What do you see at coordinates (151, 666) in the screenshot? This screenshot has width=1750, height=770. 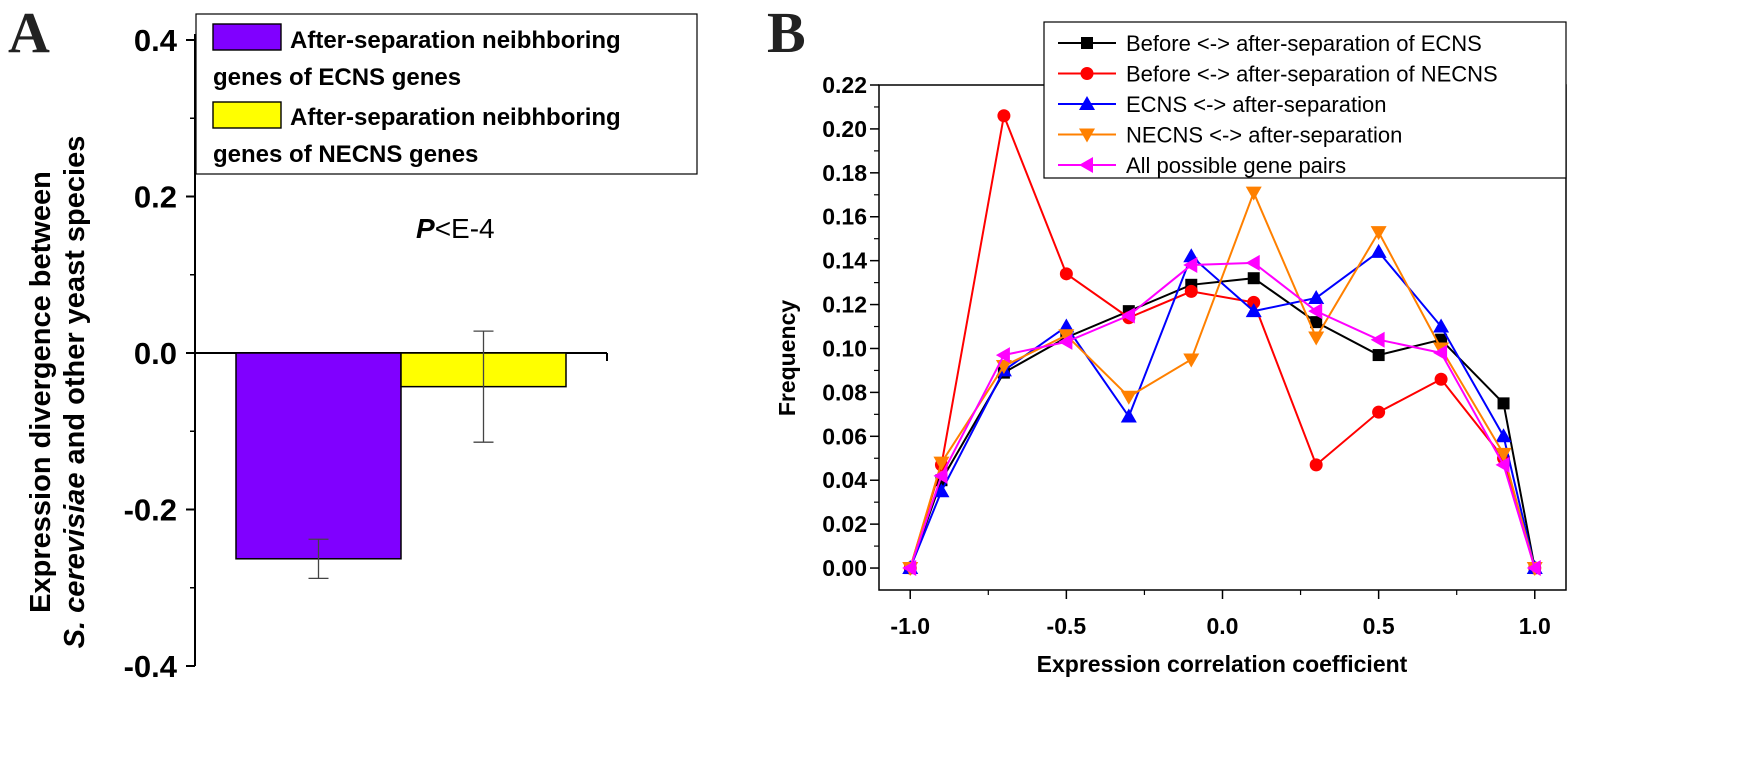 I see `panel-a-y-tick-label: -0.4` at bounding box center [151, 666].